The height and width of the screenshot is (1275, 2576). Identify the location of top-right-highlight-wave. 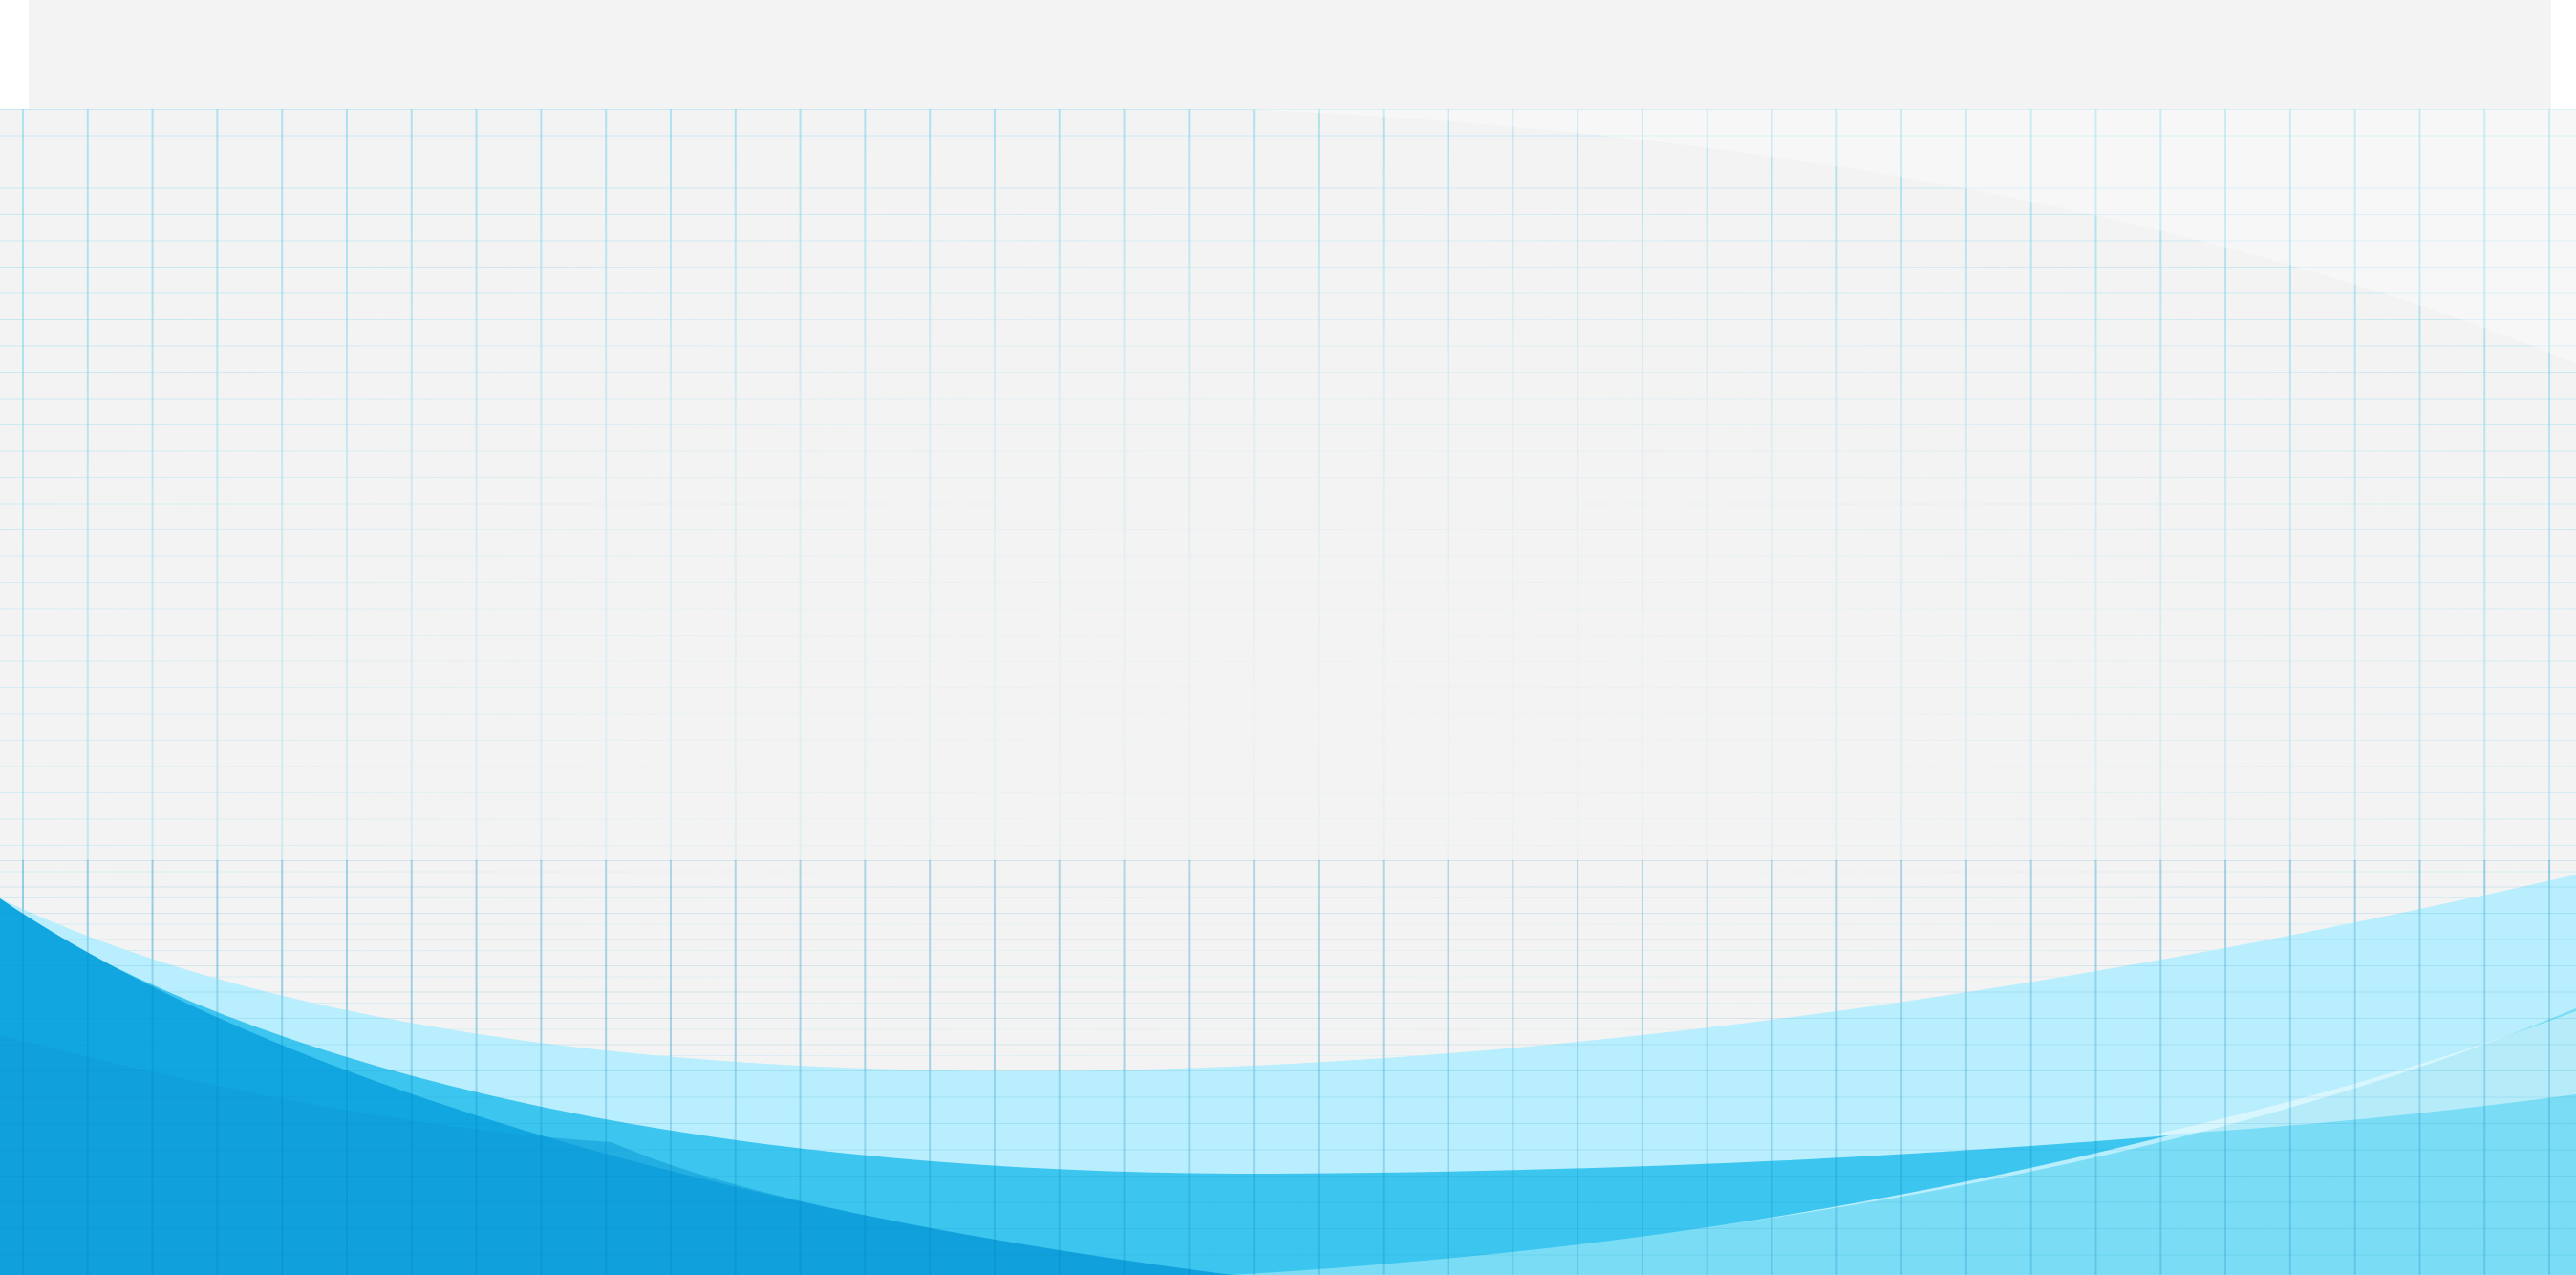
(1909, 236).